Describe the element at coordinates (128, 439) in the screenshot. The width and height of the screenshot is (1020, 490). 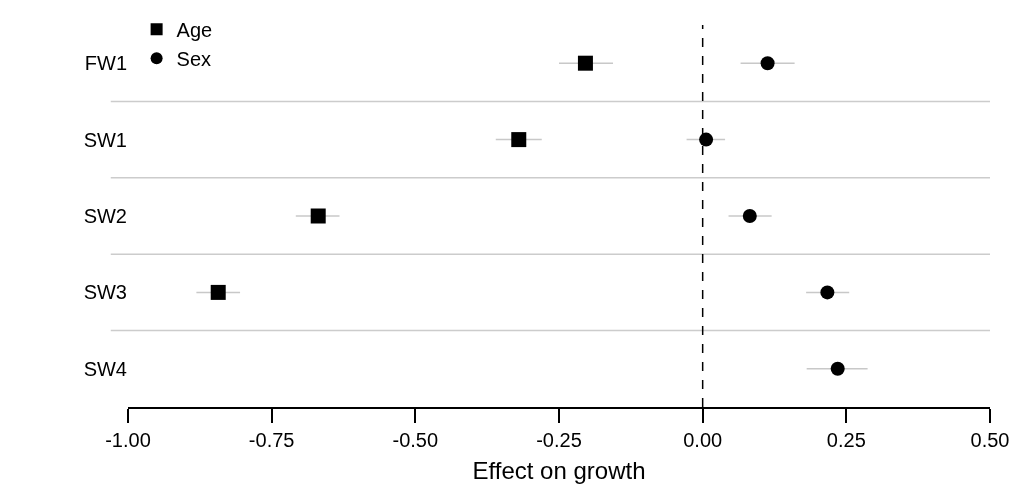
I see `x-tick-label: -1.00` at that location.